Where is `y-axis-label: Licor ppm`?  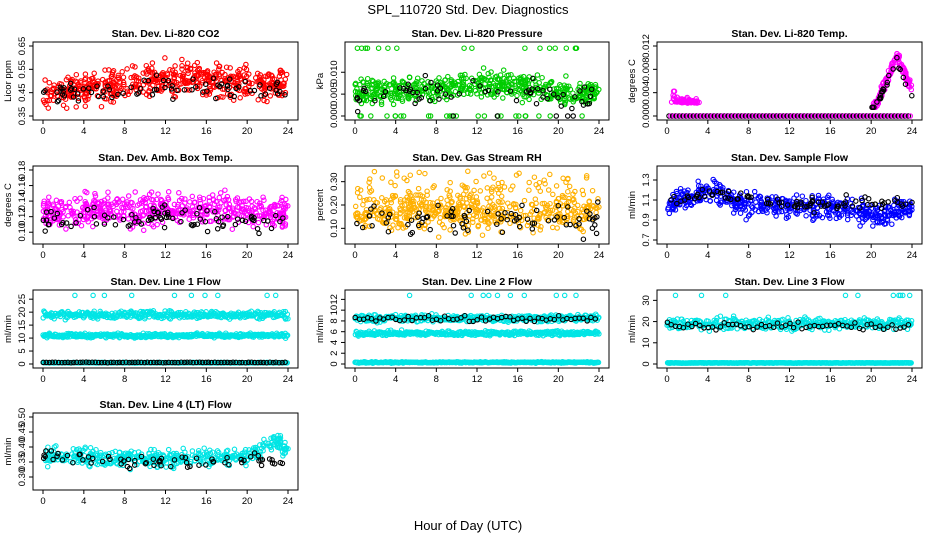 y-axis-label: Licor ppm is located at coordinates (8, 81).